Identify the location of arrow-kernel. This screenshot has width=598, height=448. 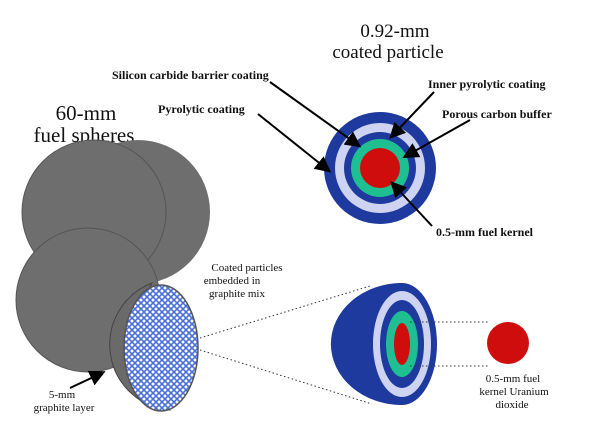
(411, 204).